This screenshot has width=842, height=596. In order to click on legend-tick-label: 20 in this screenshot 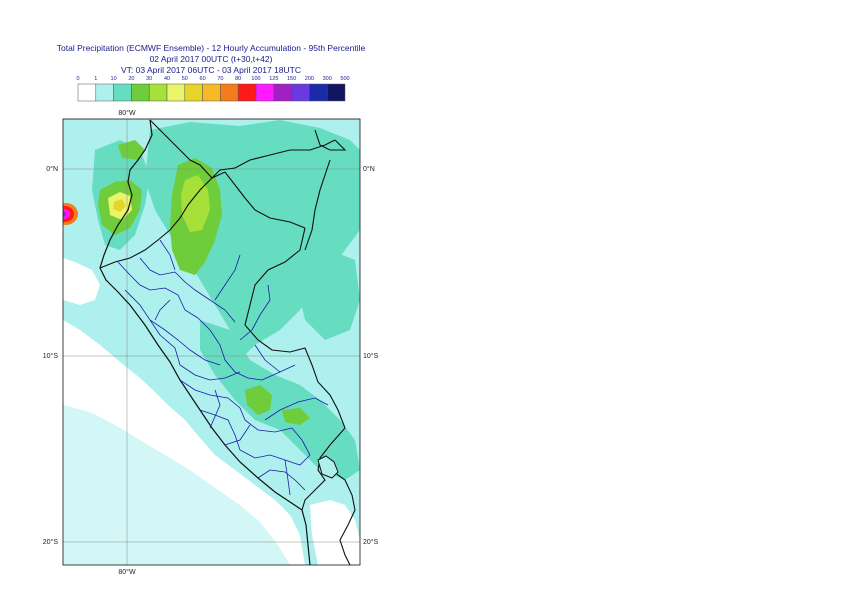, I will do `click(131, 79)`.